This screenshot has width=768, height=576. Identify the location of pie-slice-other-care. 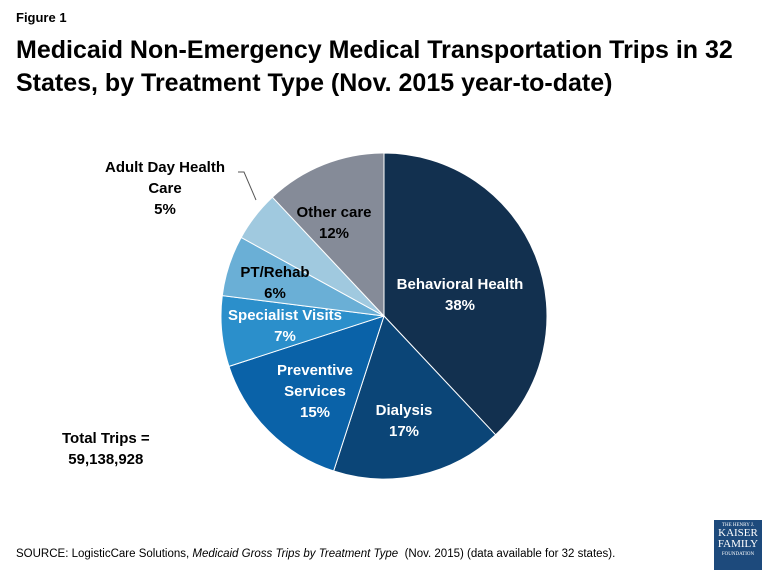
(328, 235).